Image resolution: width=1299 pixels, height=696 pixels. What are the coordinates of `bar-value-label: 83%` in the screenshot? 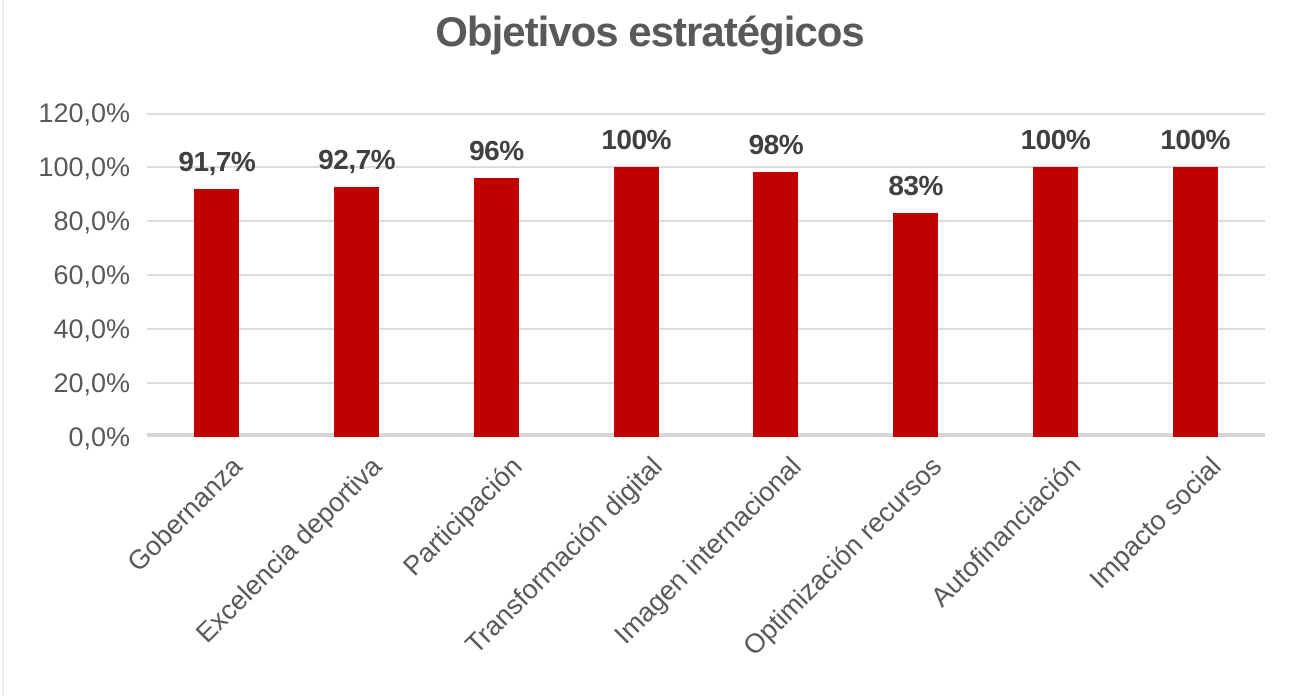 It's located at (915, 185).